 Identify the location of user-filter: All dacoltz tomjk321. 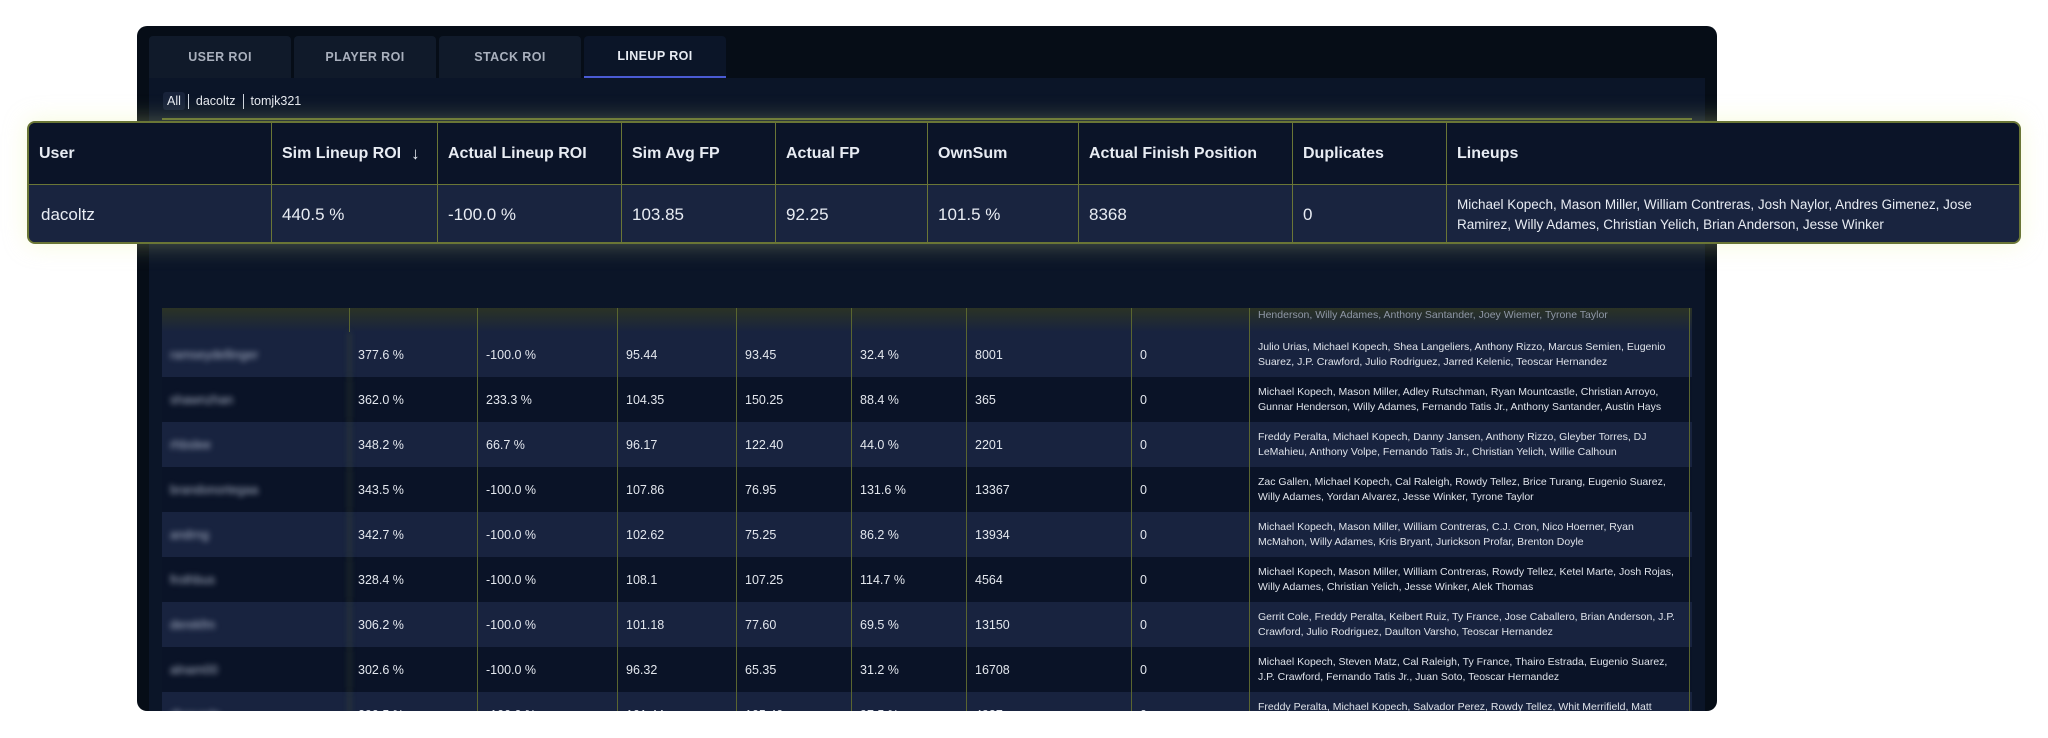
(234, 101).